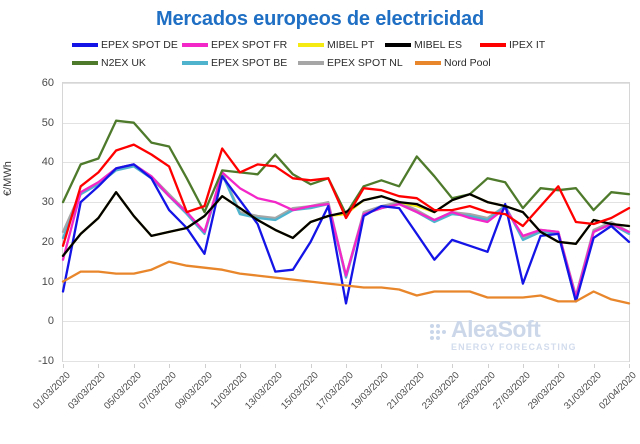 This screenshot has width=640, height=444. Describe the element at coordinates (139, 45) in the screenshot. I see `legend-label: EPEX SPOT DE` at that location.